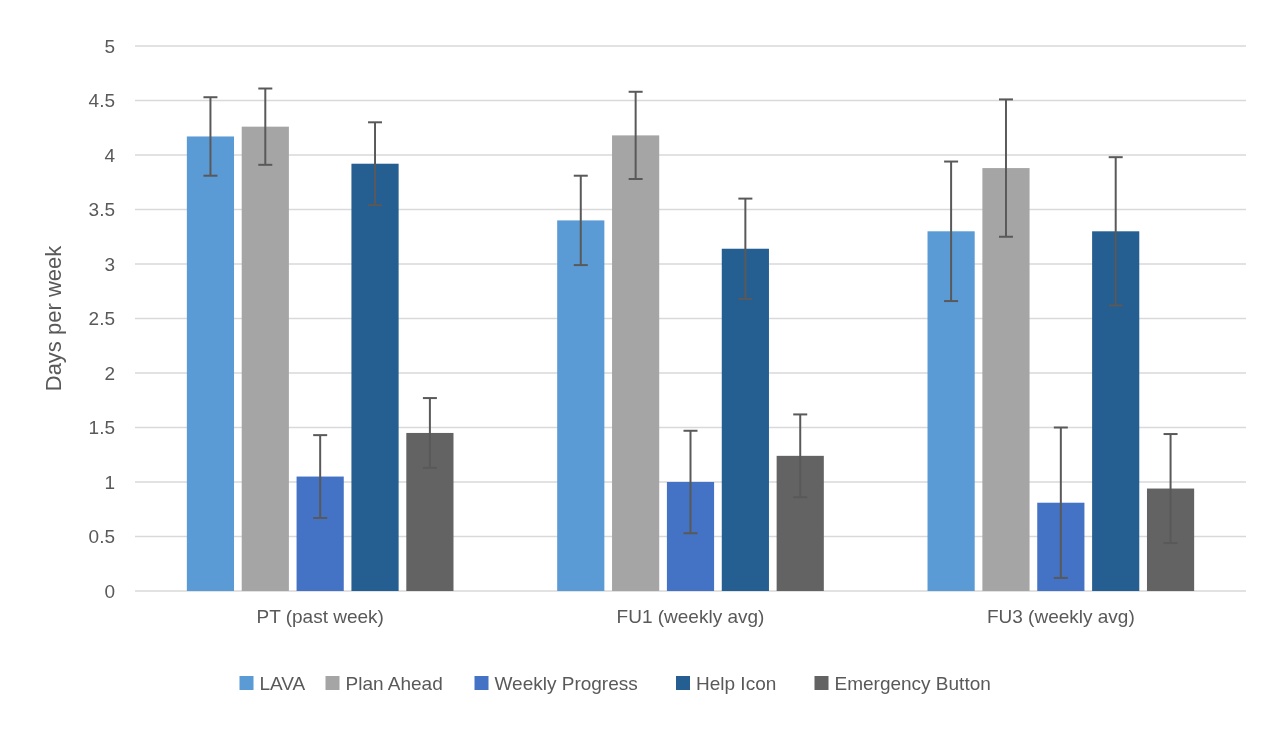  Describe the element at coordinates (1060, 616) in the screenshot. I see `x-tick-label: FU3 (weekly avg)` at that location.